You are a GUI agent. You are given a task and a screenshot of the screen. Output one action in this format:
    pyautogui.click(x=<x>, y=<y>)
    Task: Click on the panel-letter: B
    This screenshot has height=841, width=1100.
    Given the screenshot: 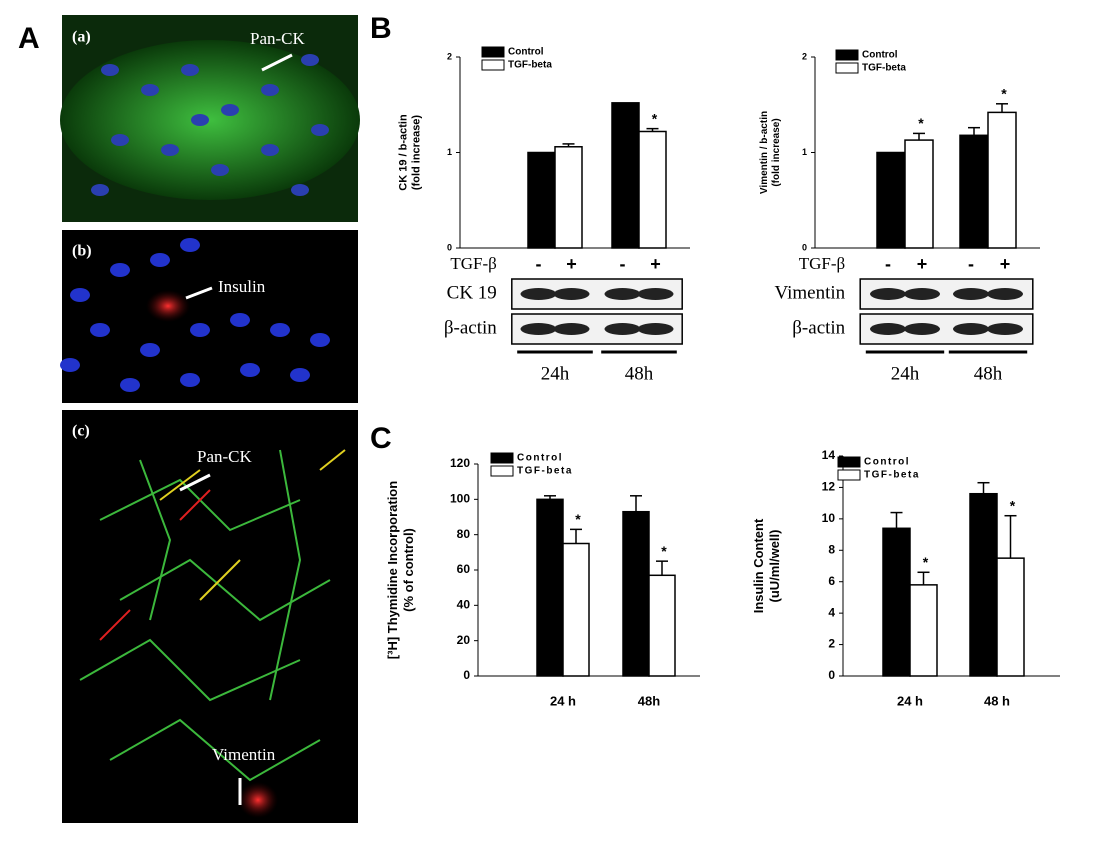 What is the action you would take?
    pyautogui.click(x=381, y=28)
    